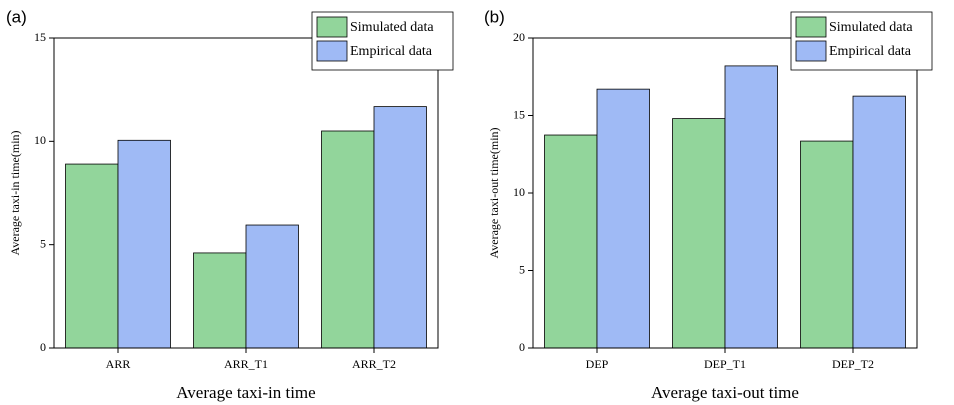 The width and height of the screenshot is (954, 405). Describe the element at coordinates (853, 364) in the screenshot. I see `x-tick-label: DEP_T2` at that location.